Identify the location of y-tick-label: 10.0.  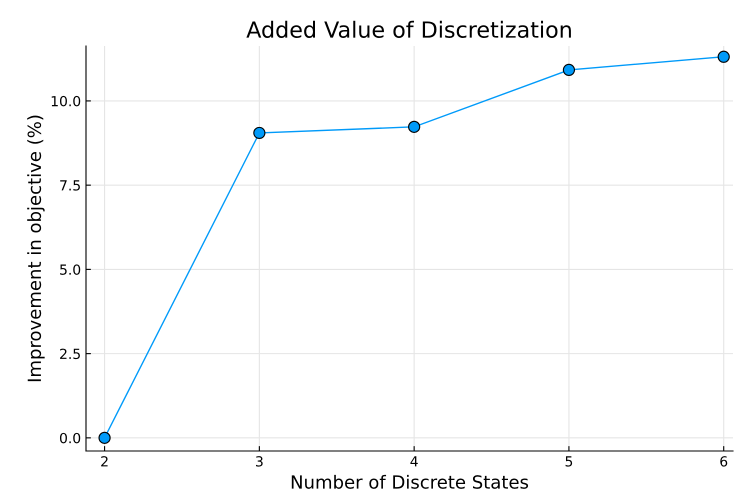
(66, 101).